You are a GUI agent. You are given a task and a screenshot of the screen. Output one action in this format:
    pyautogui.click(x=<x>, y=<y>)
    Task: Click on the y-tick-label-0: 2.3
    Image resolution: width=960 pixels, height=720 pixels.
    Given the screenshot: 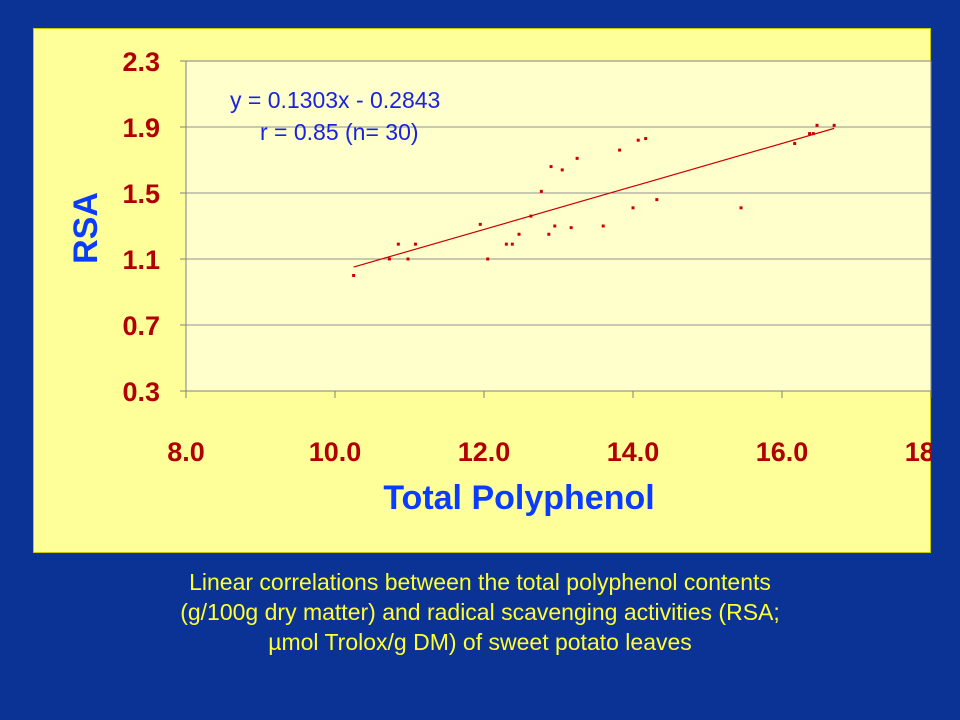 What is the action you would take?
    pyautogui.click(x=141, y=62)
    